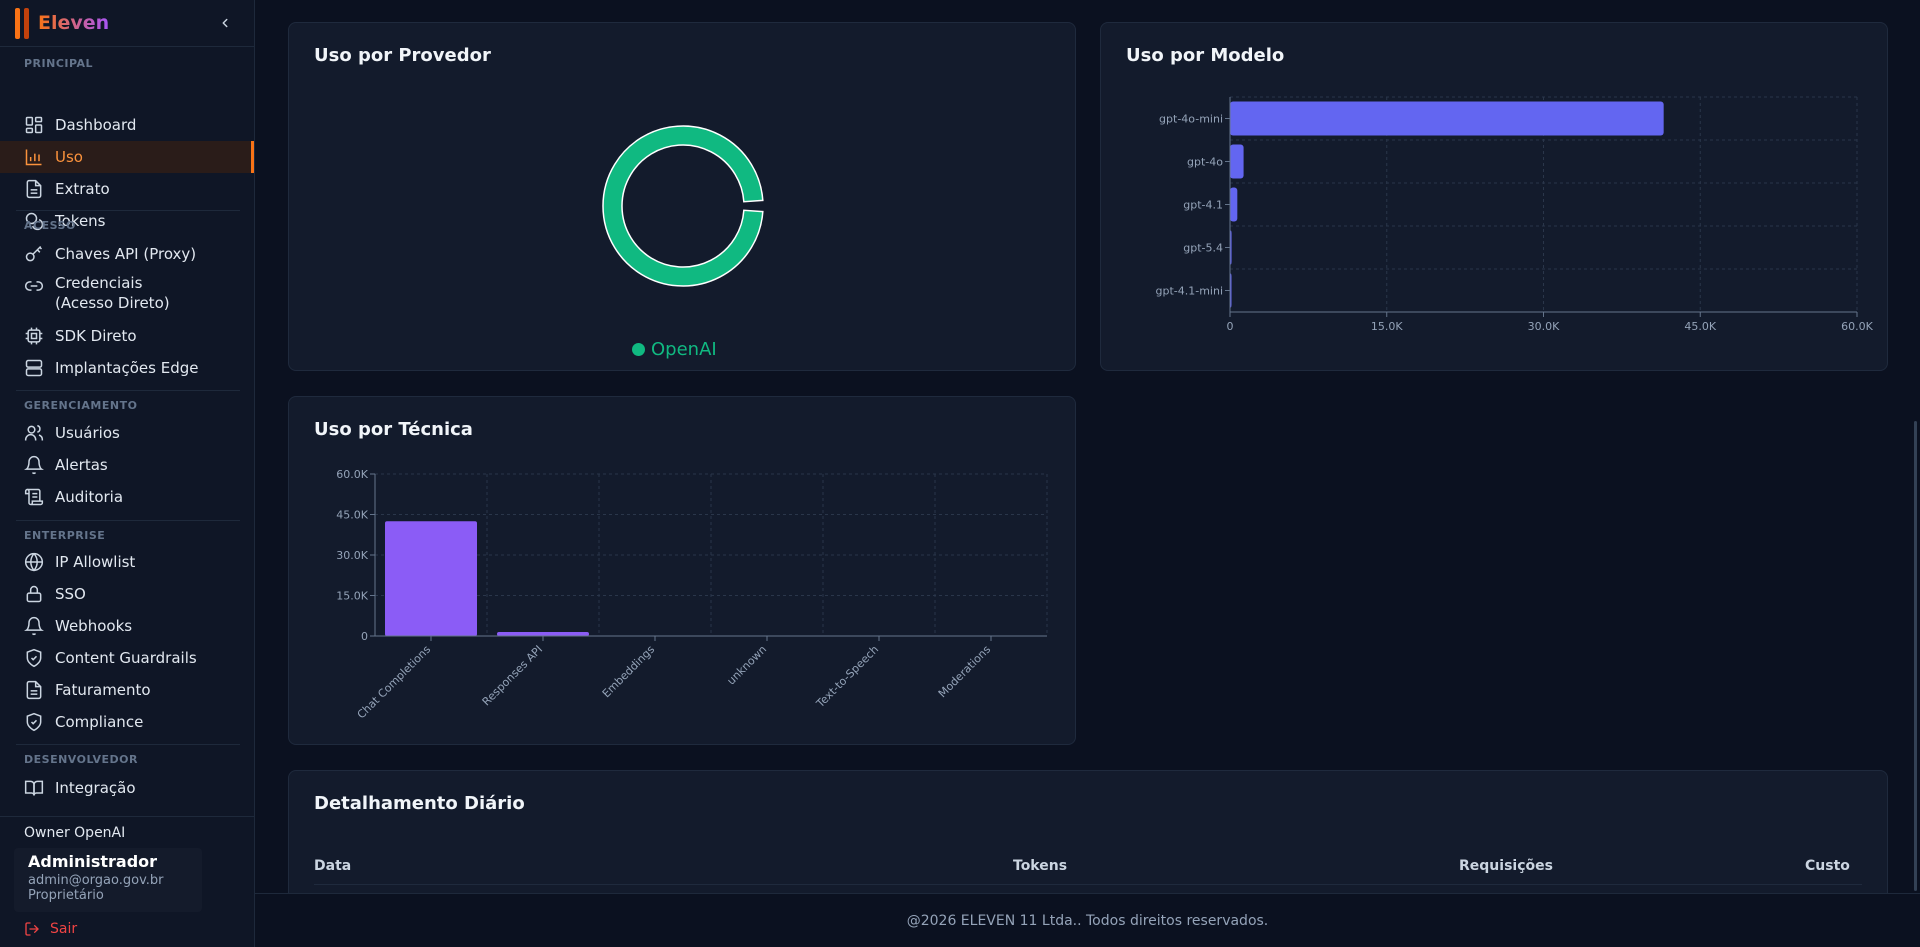  What do you see at coordinates (1205, 162) in the screenshot?
I see `y-tick-label: gpt-4o` at bounding box center [1205, 162].